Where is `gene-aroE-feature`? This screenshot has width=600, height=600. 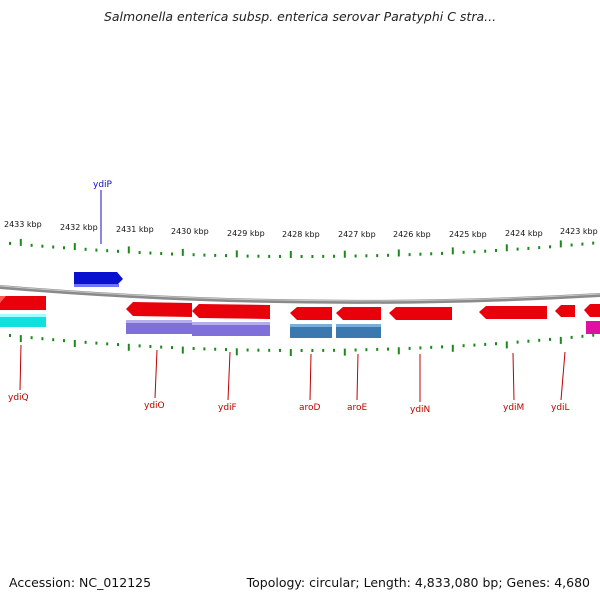
gene-aroE-feature is located at coordinates (358, 331).